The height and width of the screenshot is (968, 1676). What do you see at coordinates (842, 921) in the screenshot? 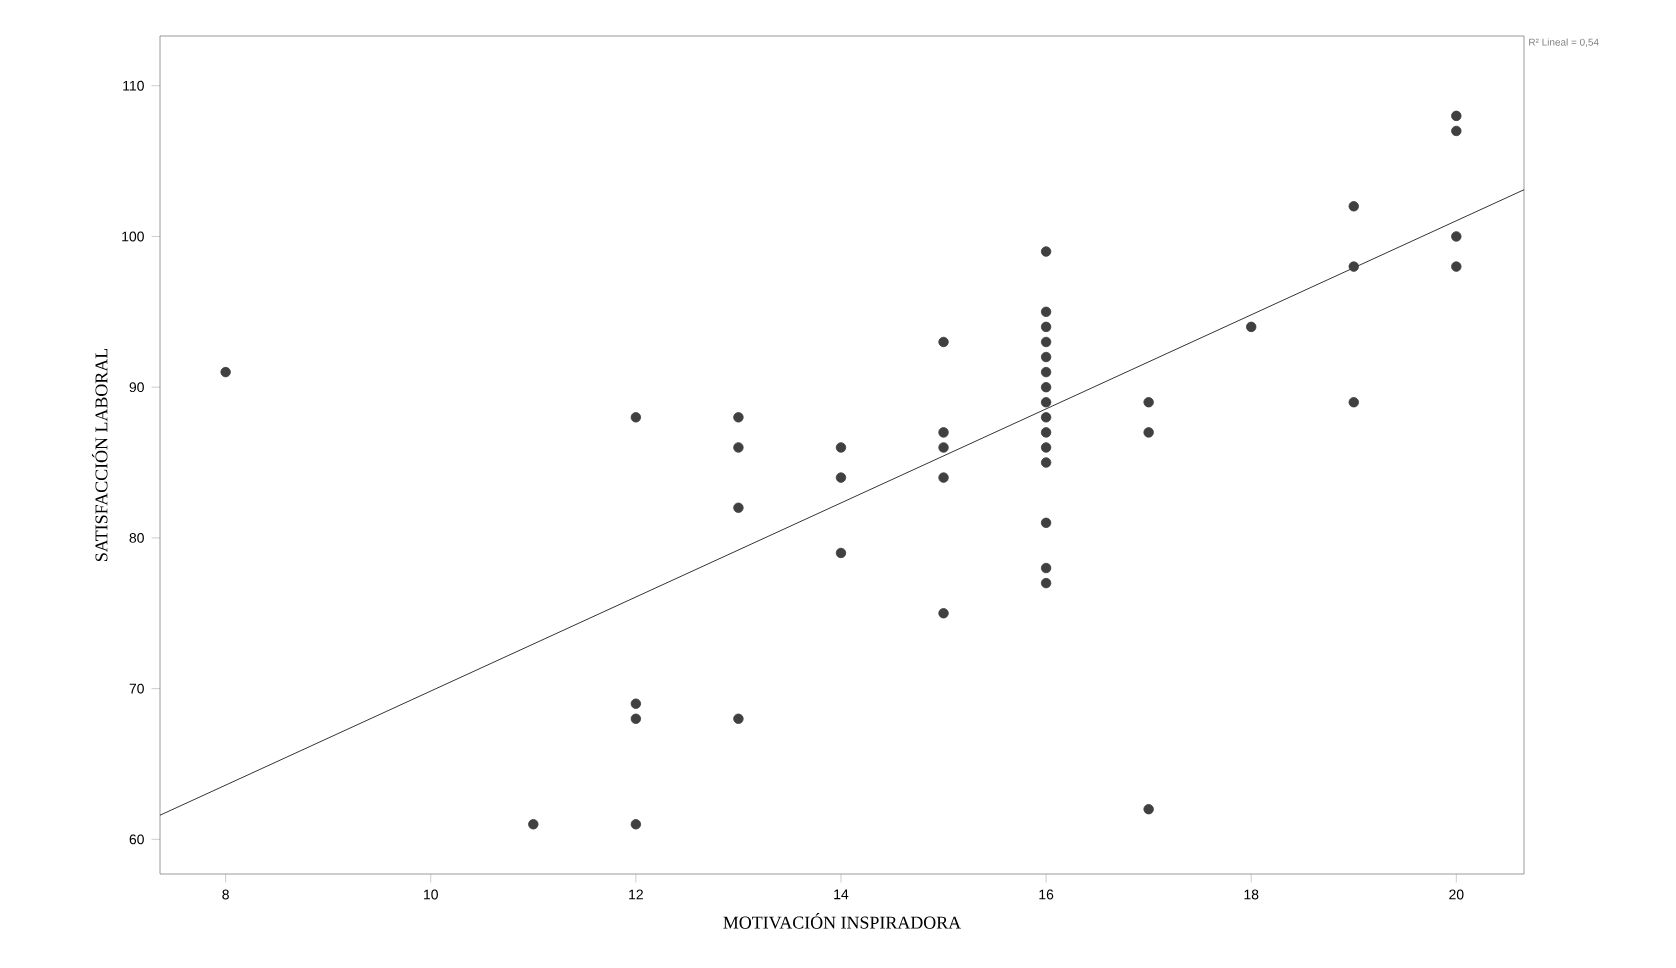
I see `x-axis-title: MOTIVACIÓN INSPIRADORA` at bounding box center [842, 921].